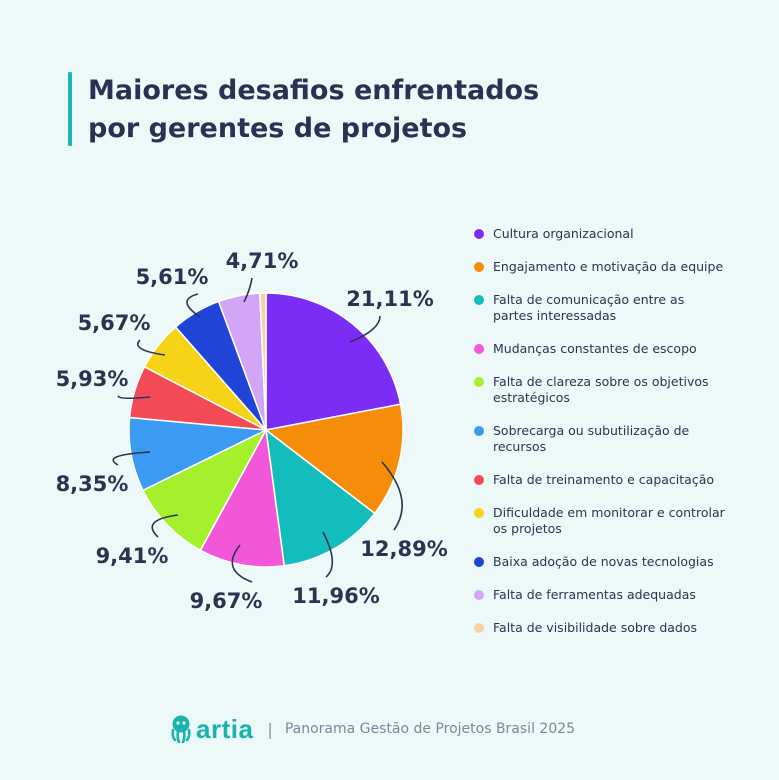 The image size is (779, 780). Describe the element at coordinates (531, 397) in the screenshot. I see `legend-label-line: estratégicos` at that location.